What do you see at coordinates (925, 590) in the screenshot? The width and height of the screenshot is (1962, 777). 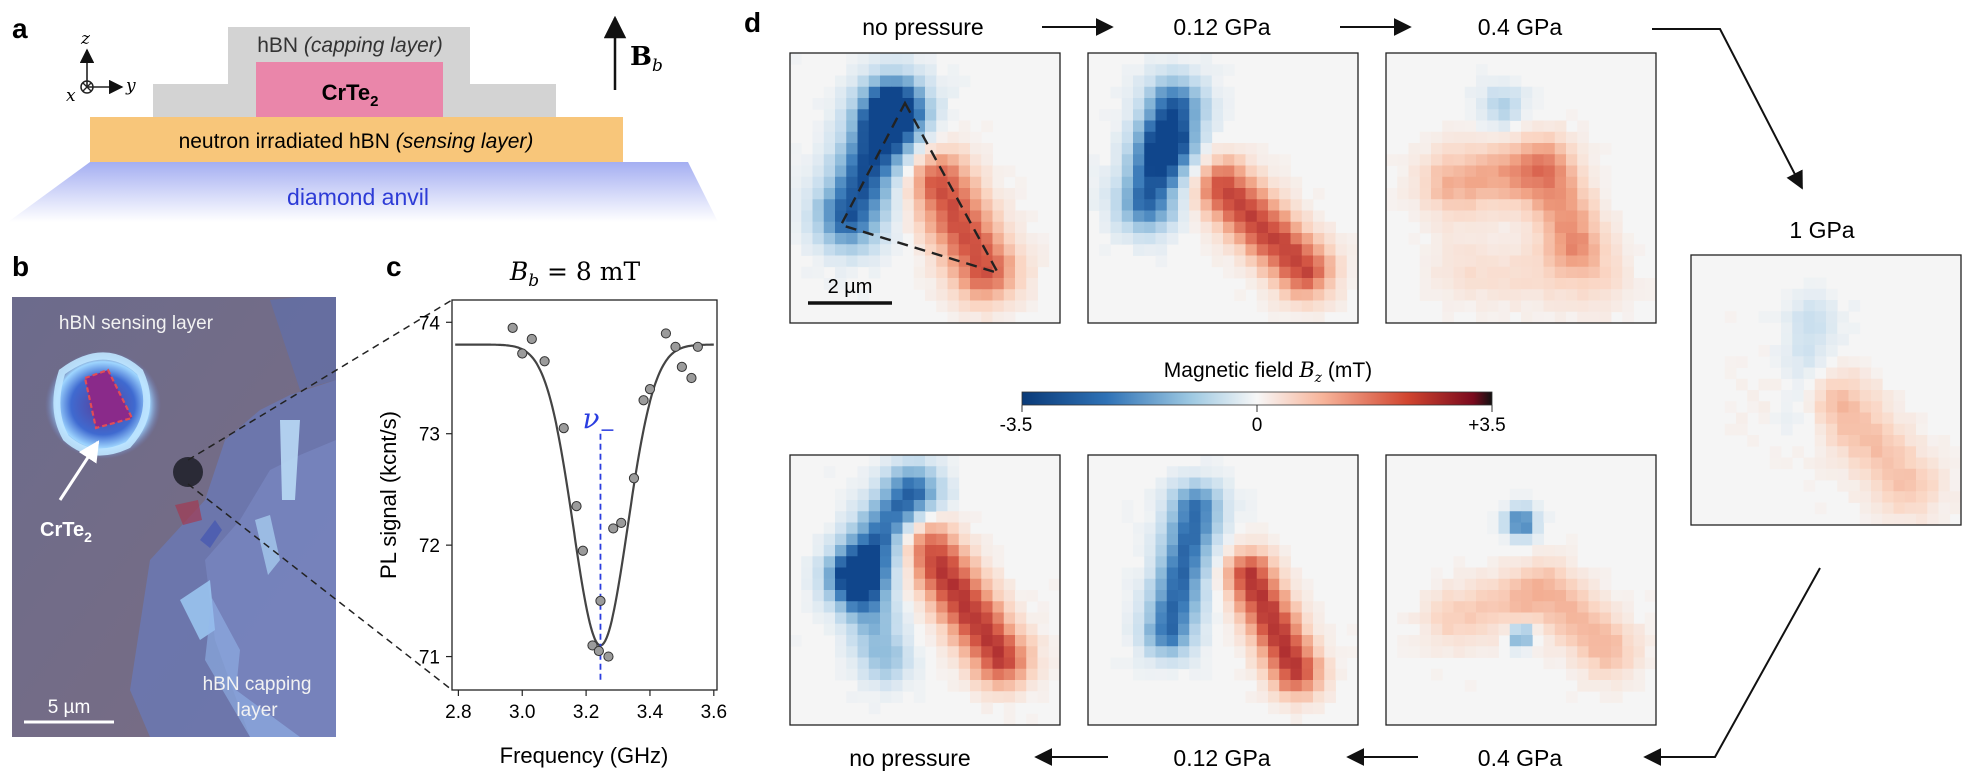 I see `map-bottom-no-pressure` at bounding box center [925, 590].